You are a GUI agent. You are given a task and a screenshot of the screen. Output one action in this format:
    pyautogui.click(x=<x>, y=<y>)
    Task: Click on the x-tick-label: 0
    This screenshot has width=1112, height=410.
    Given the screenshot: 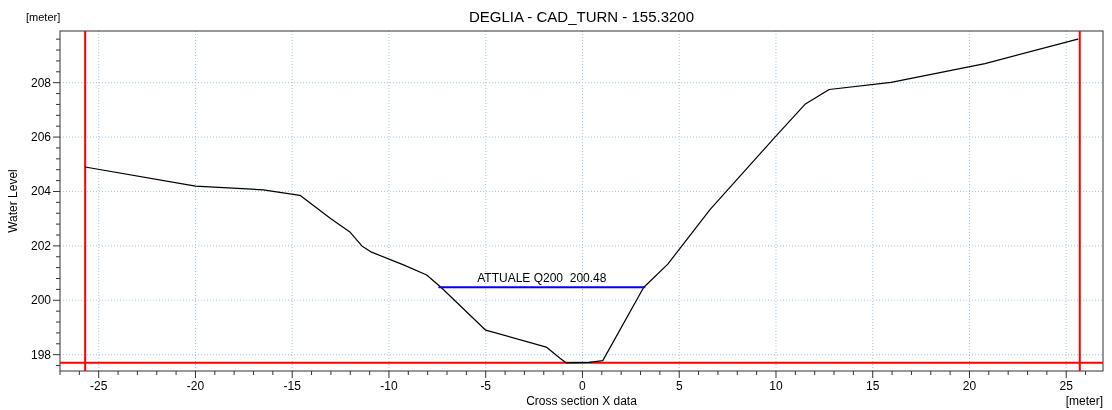 What is the action you would take?
    pyautogui.click(x=583, y=386)
    